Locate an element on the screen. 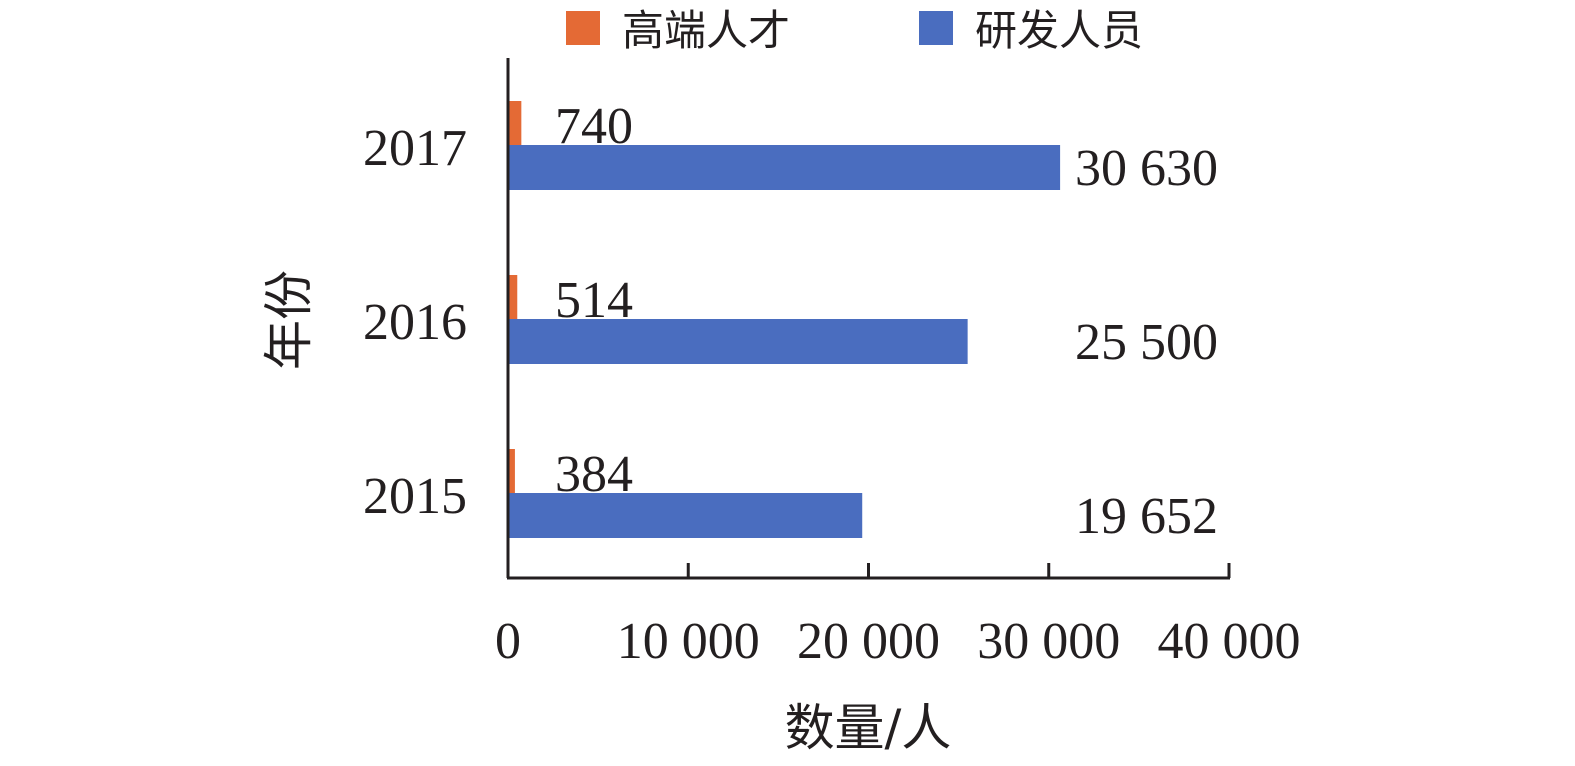 The height and width of the screenshot is (766, 1575). ticks: 0 10 000 20 000 30 000 40 000 is located at coordinates (898, 616).